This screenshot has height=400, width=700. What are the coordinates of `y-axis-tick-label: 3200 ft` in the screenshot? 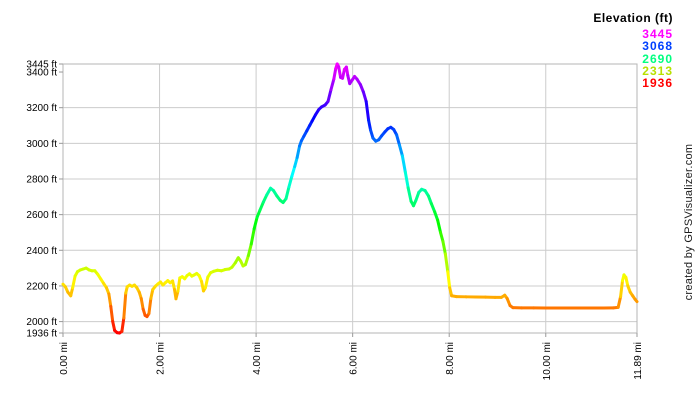 It's located at (41, 108).